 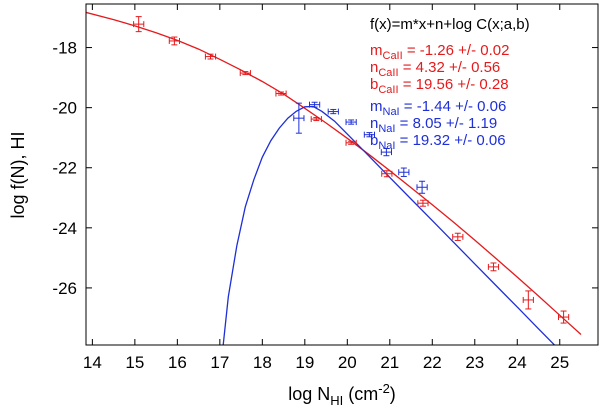 I want to click on y-tick-label: -26, so click(x=64, y=288).